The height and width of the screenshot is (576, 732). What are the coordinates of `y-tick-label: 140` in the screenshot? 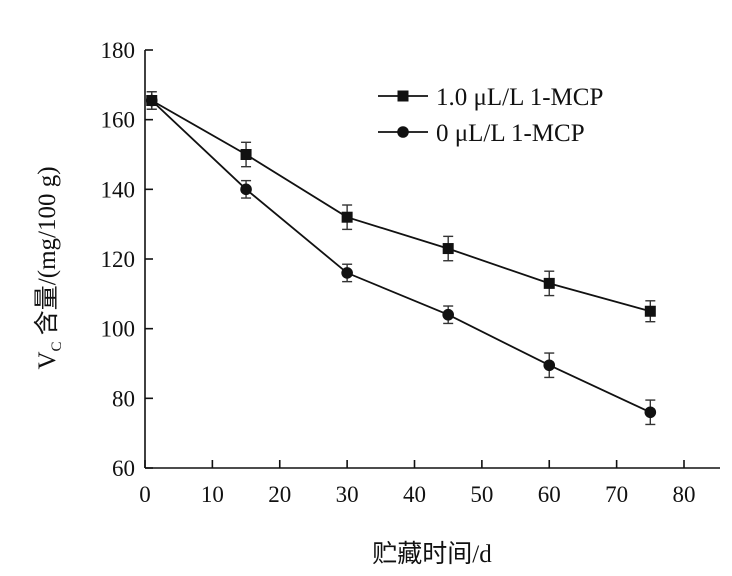 It's located at (118, 189).